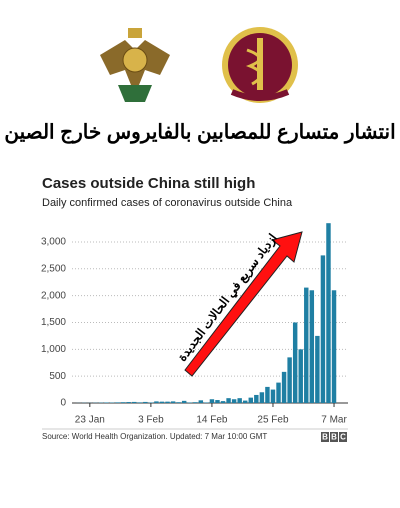 Image resolution: width=400 pixels, height=508 pixels. What do you see at coordinates (334, 420) in the screenshot?
I see `x-tick-label: 7 Mar` at bounding box center [334, 420].